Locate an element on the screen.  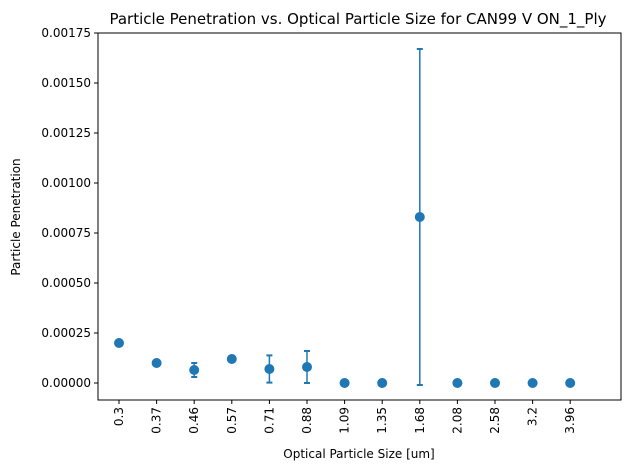
x-tick-label: 2.58 is located at coordinates (495, 420).